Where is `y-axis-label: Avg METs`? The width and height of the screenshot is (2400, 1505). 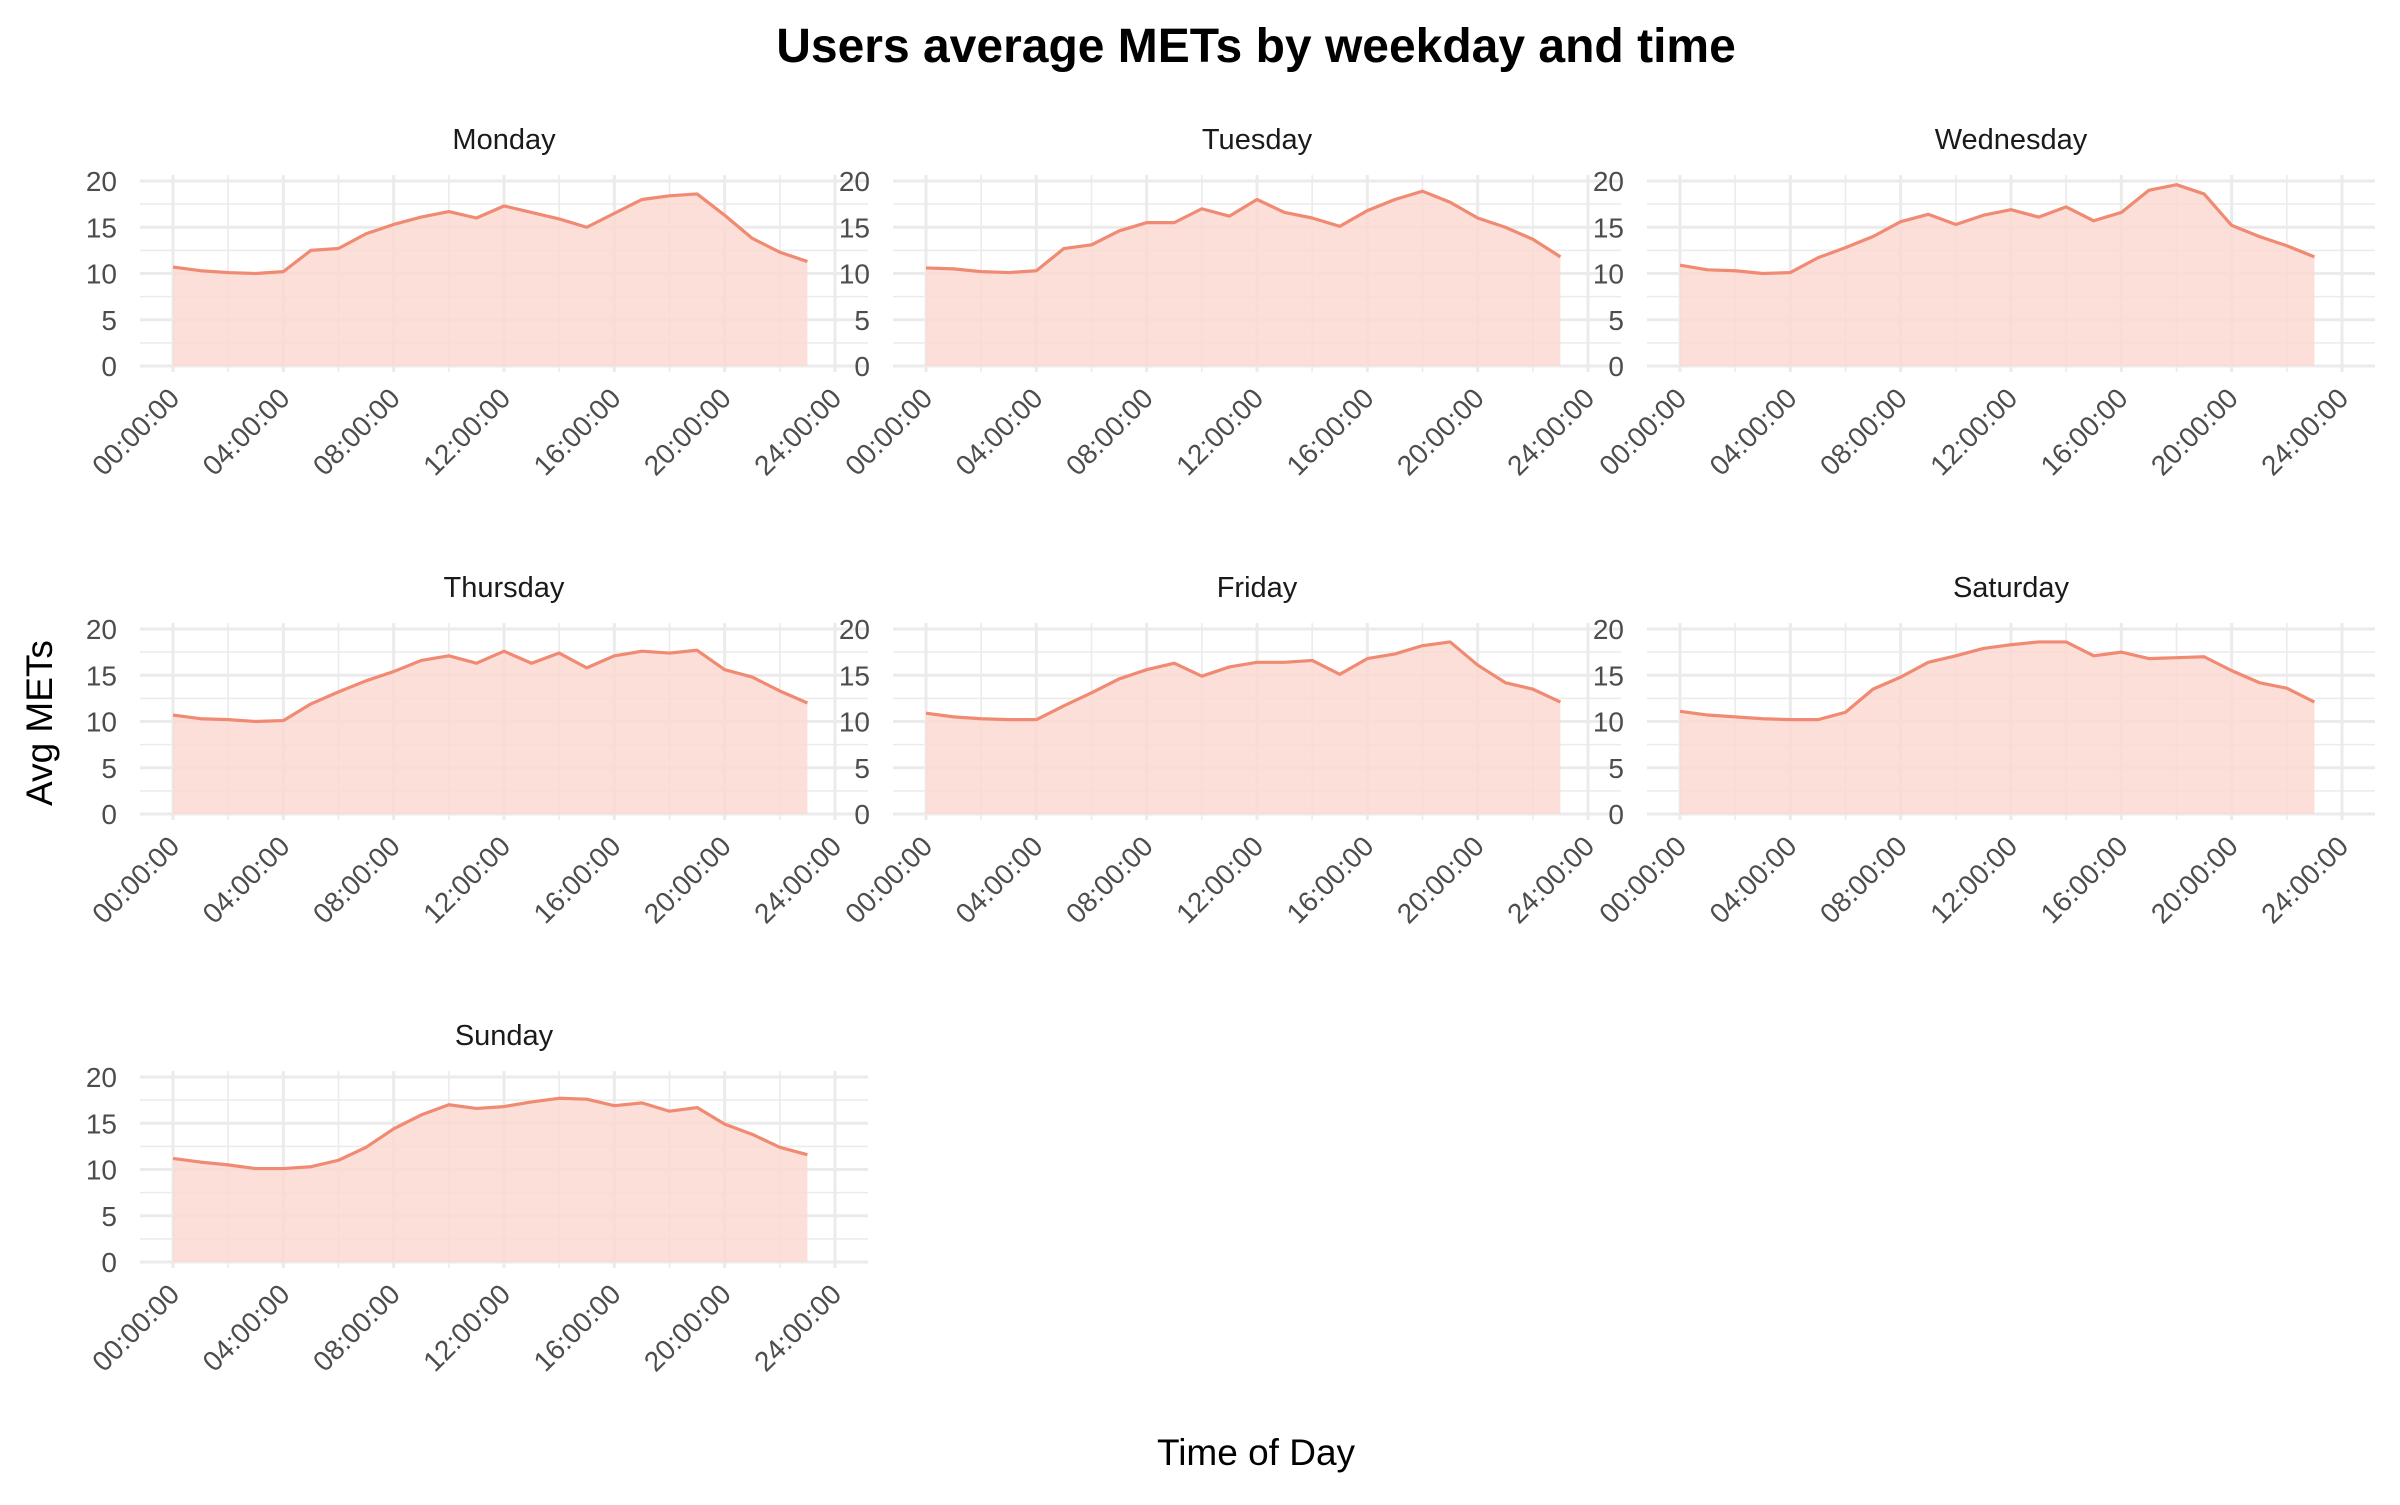 y-axis-label: Avg METs is located at coordinates (39, 723).